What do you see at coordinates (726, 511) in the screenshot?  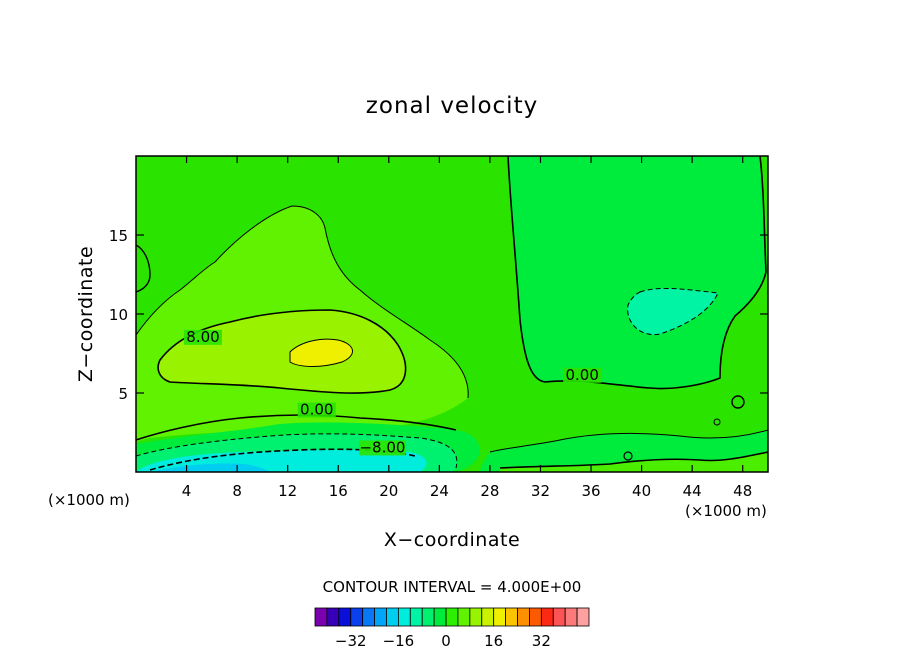 I see `x-unit-right: (×1000 m)` at bounding box center [726, 511].